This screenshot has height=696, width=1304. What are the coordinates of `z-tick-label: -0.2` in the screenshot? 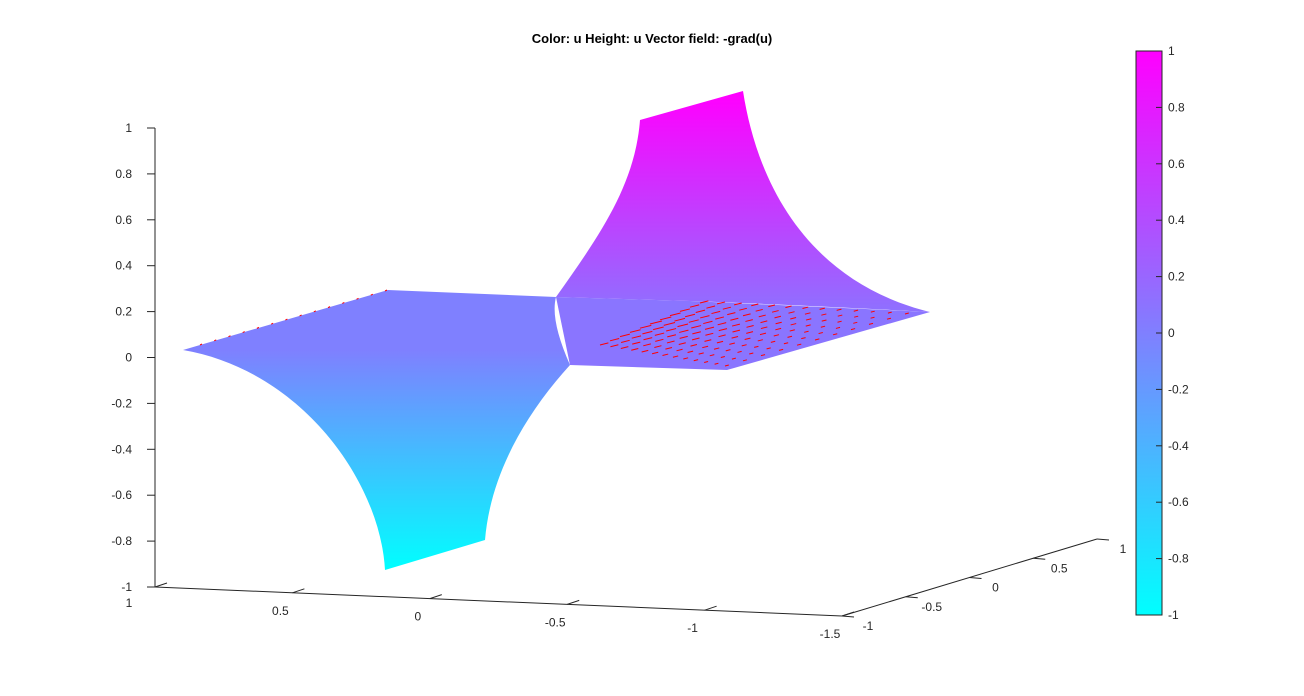 It's located at (121, 403).